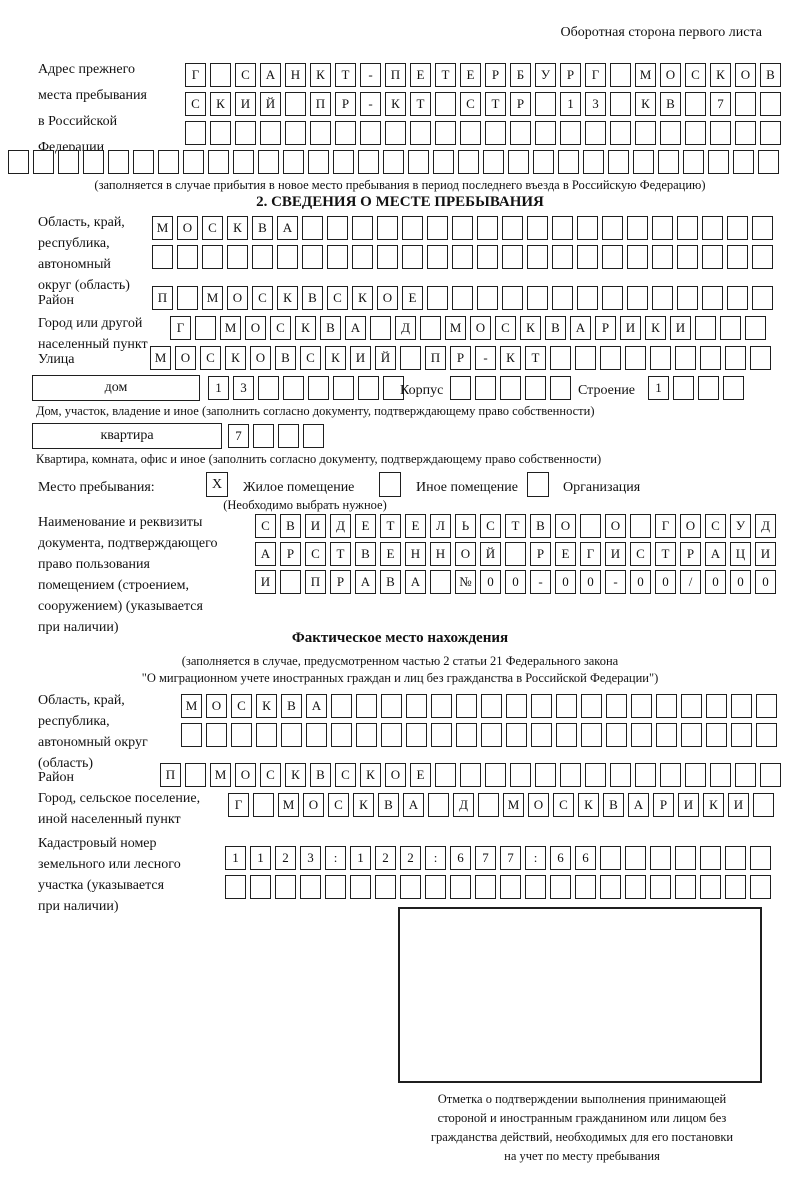 The image size is (800, 1180). I want to click on char-cell: :, so click(435, 858).